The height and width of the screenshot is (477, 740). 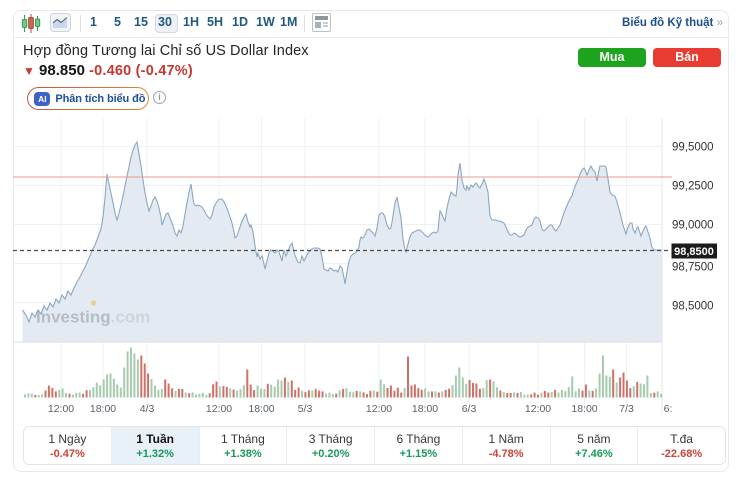 I want to click on svg-text: 99,2500, so click(x=693, y=187).